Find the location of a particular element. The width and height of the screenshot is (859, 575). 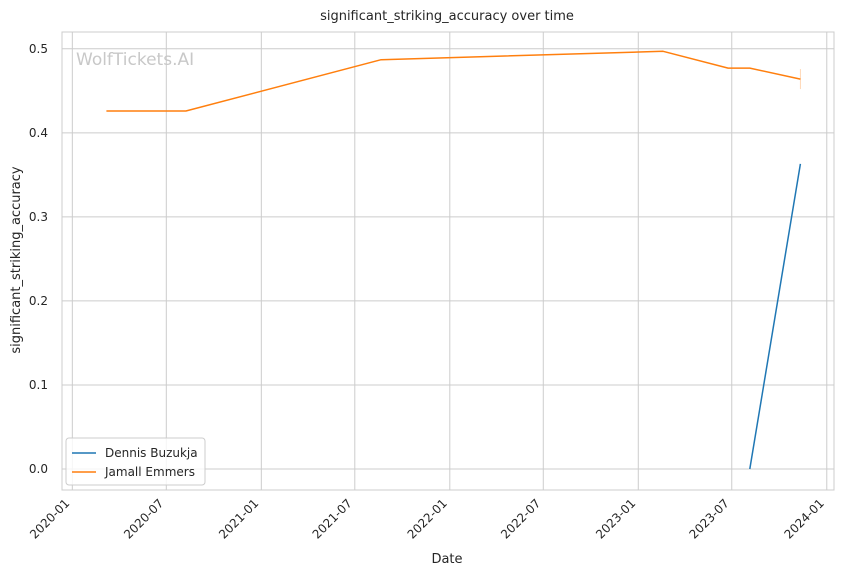

y-tick-label: 0.2 is located at coordinates (38, 301).